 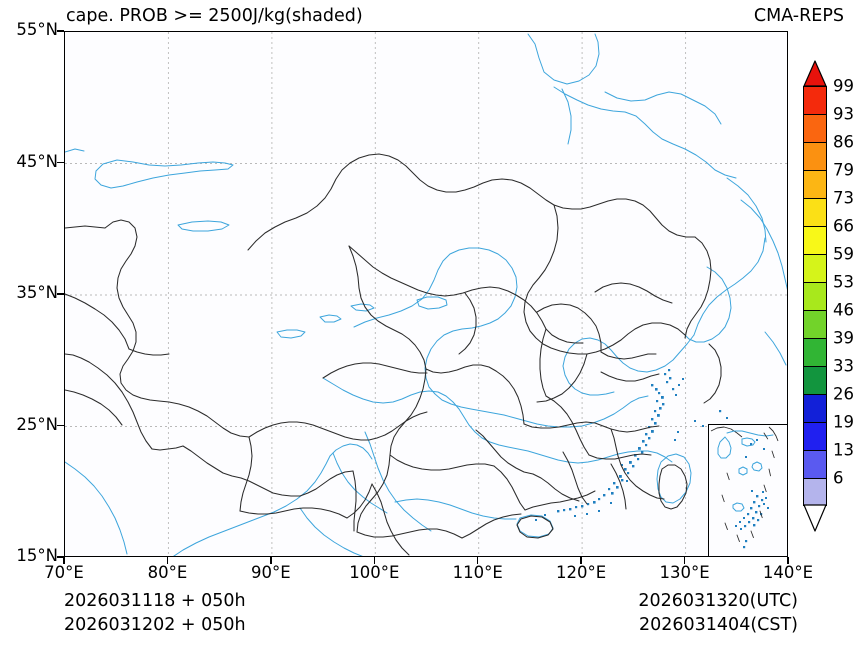 What do you see at coordinates (843, 282) in the screenshot?
I see `colorbar-tick-label: 53` at bounding box center [843, 282].